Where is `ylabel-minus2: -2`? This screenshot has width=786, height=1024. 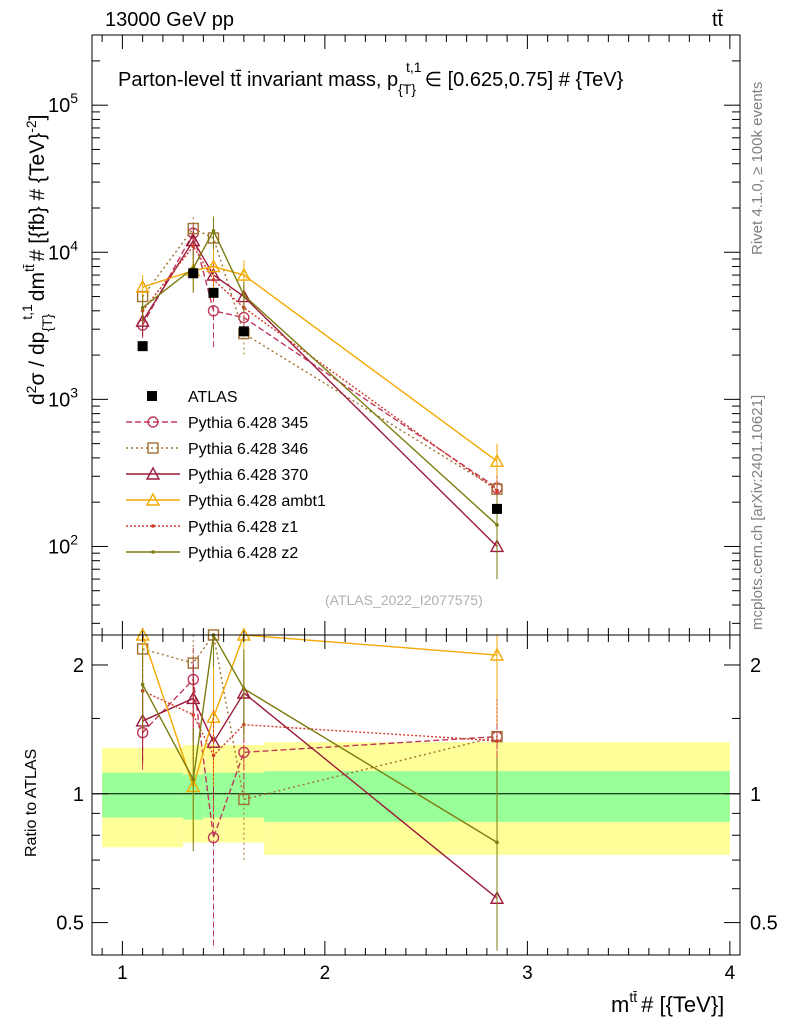 ylabel-minus2: -2 is located at coordinates (31, 126).